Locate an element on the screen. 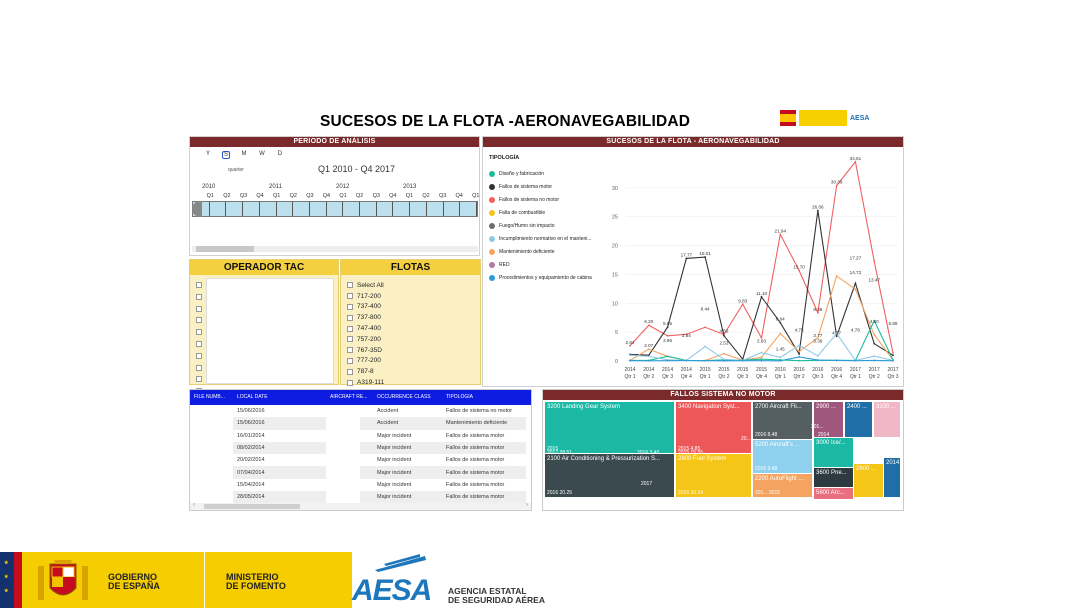 This screenshot has height=608, width=1080. legend-item: Fallos de sistema no motor is located at coordinates (540, 200).